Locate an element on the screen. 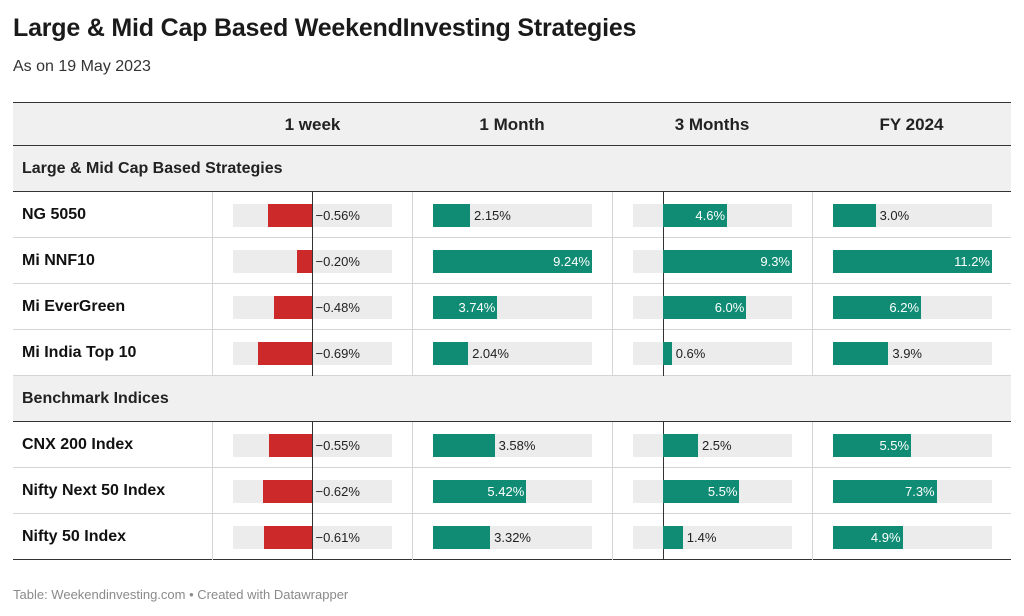  chart-subtitle: As on 19 May 2023 is located at coordinates (82, 66).